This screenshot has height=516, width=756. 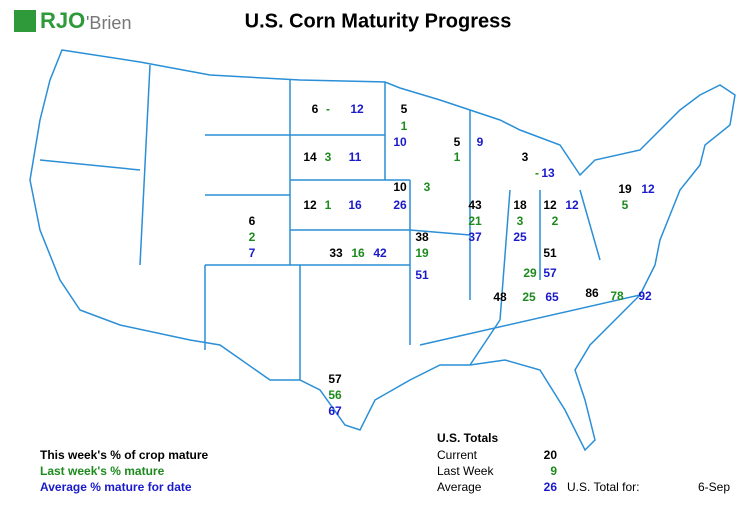 I want to click on state-average: 25, so click(x=520, y=237).